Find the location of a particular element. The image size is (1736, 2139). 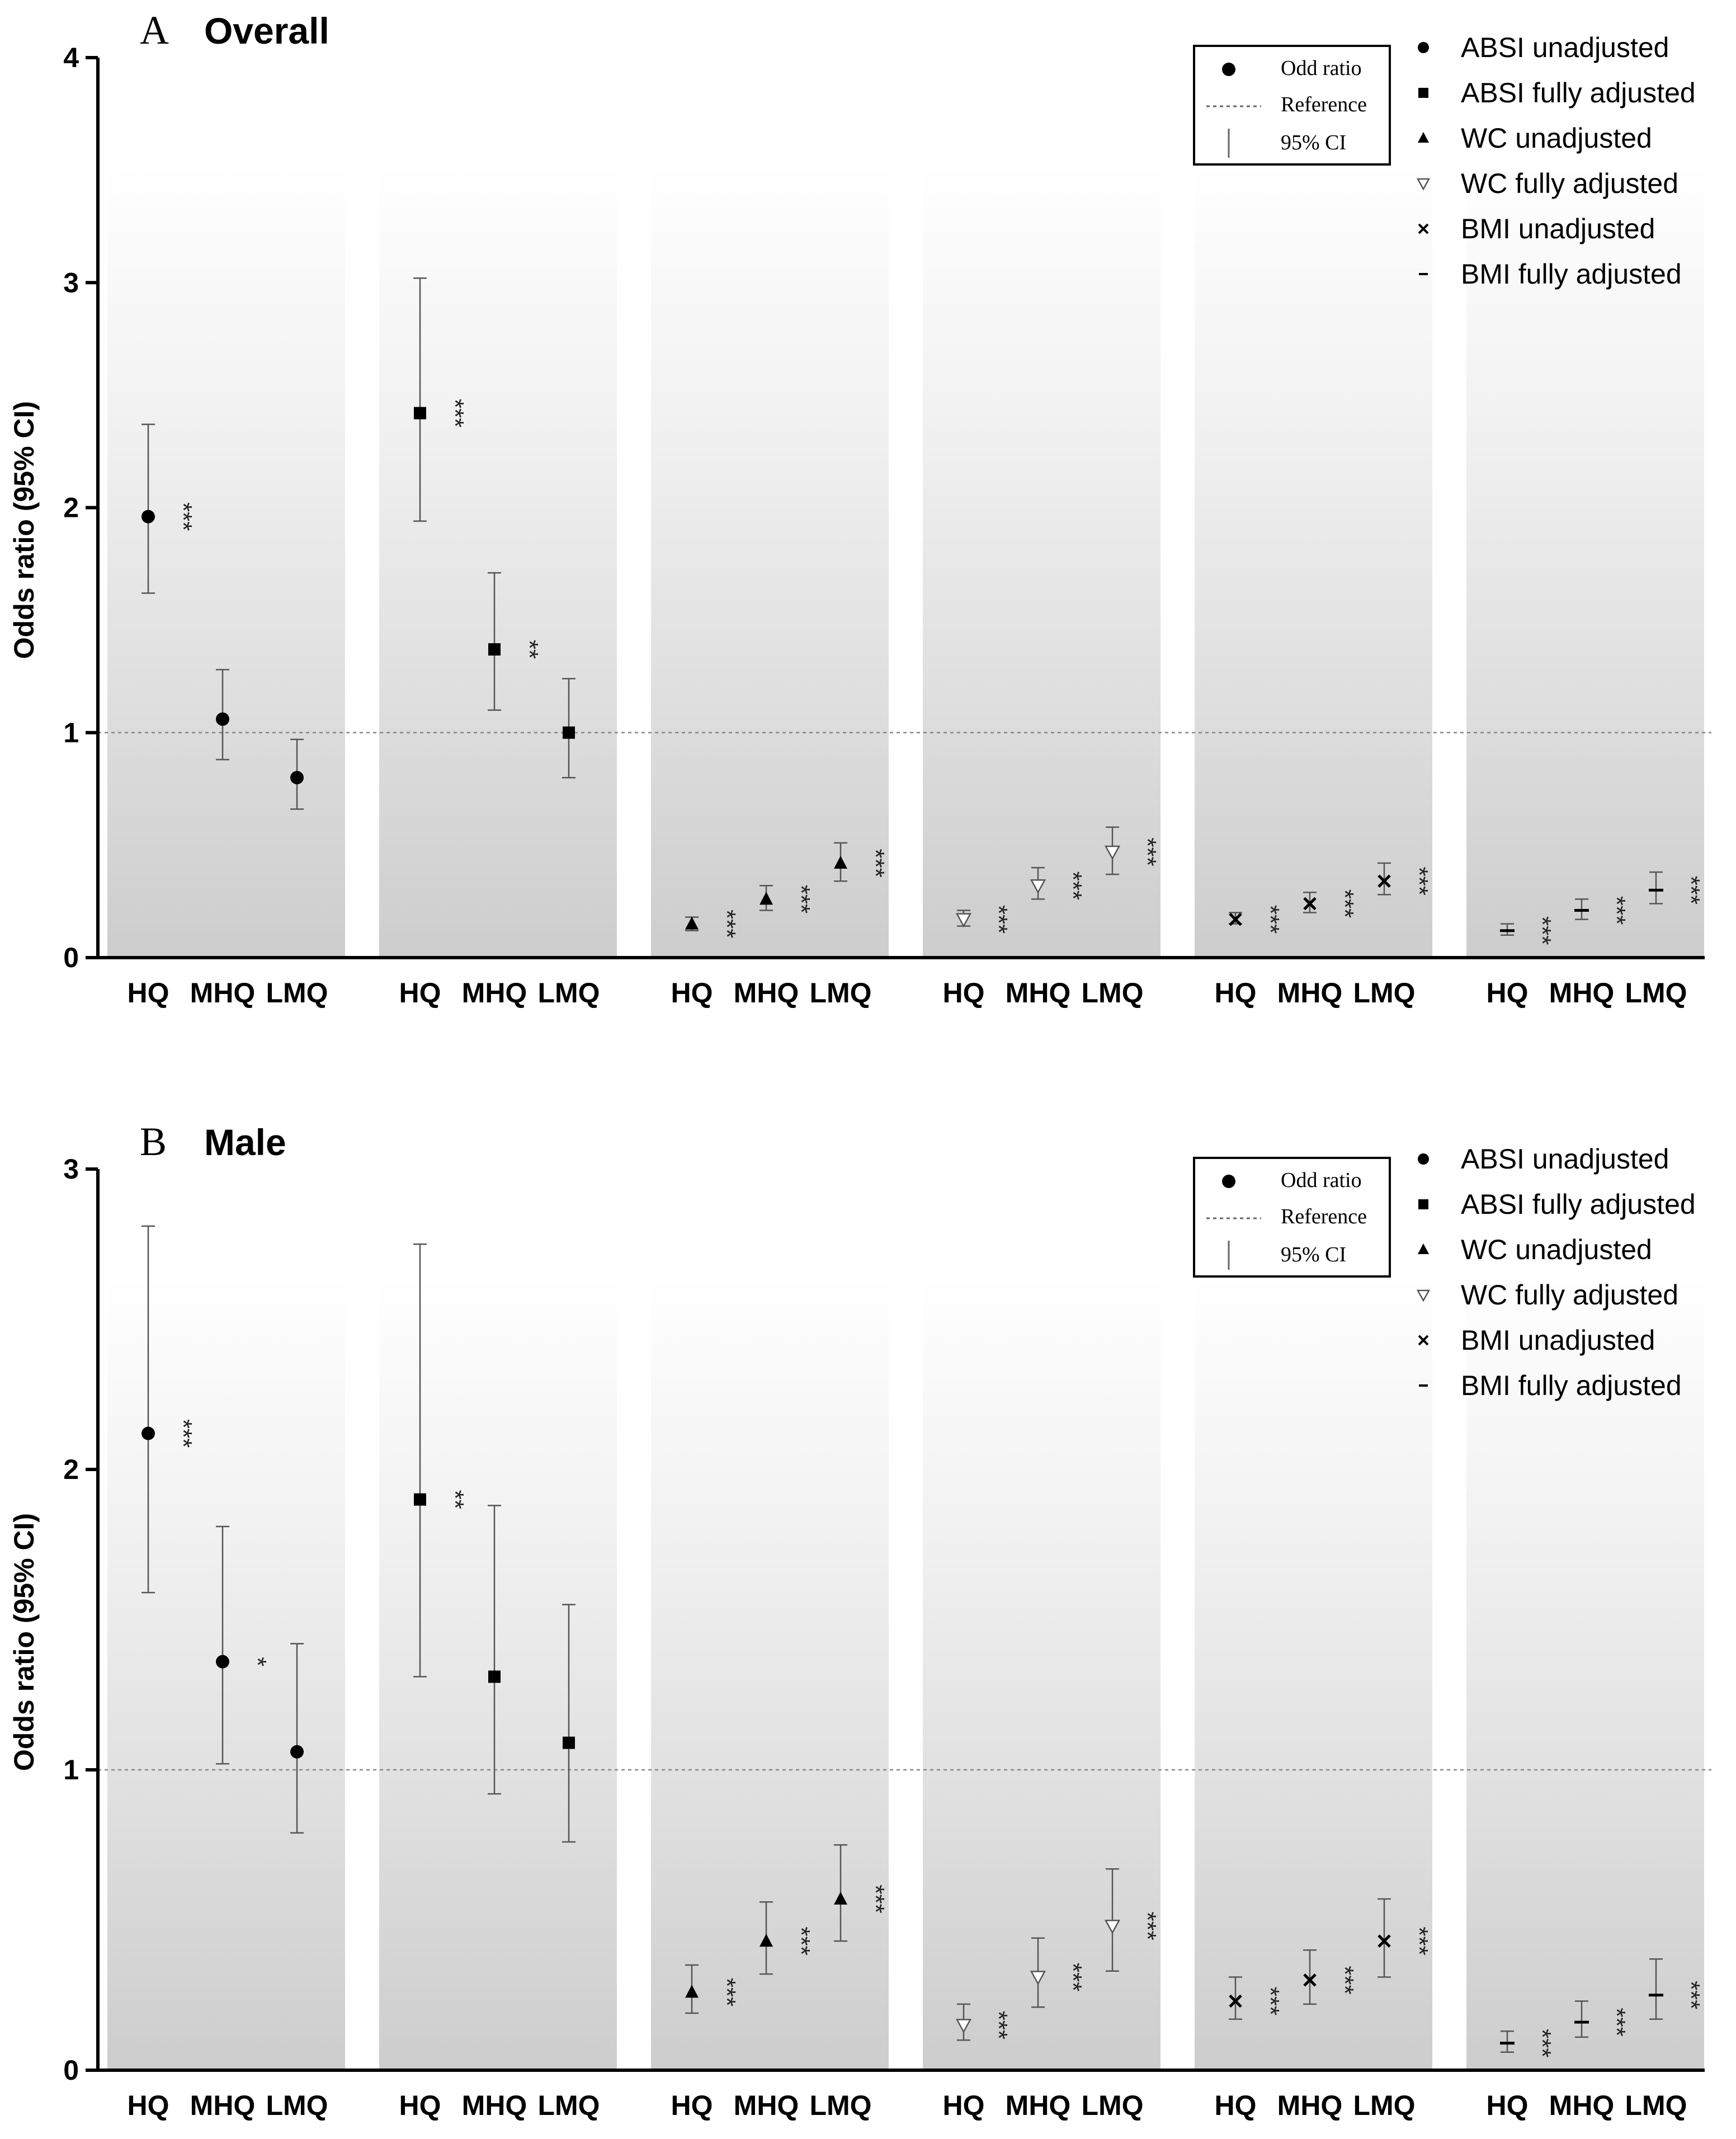

panel-title: Overall is located at coordinates (266, 31).